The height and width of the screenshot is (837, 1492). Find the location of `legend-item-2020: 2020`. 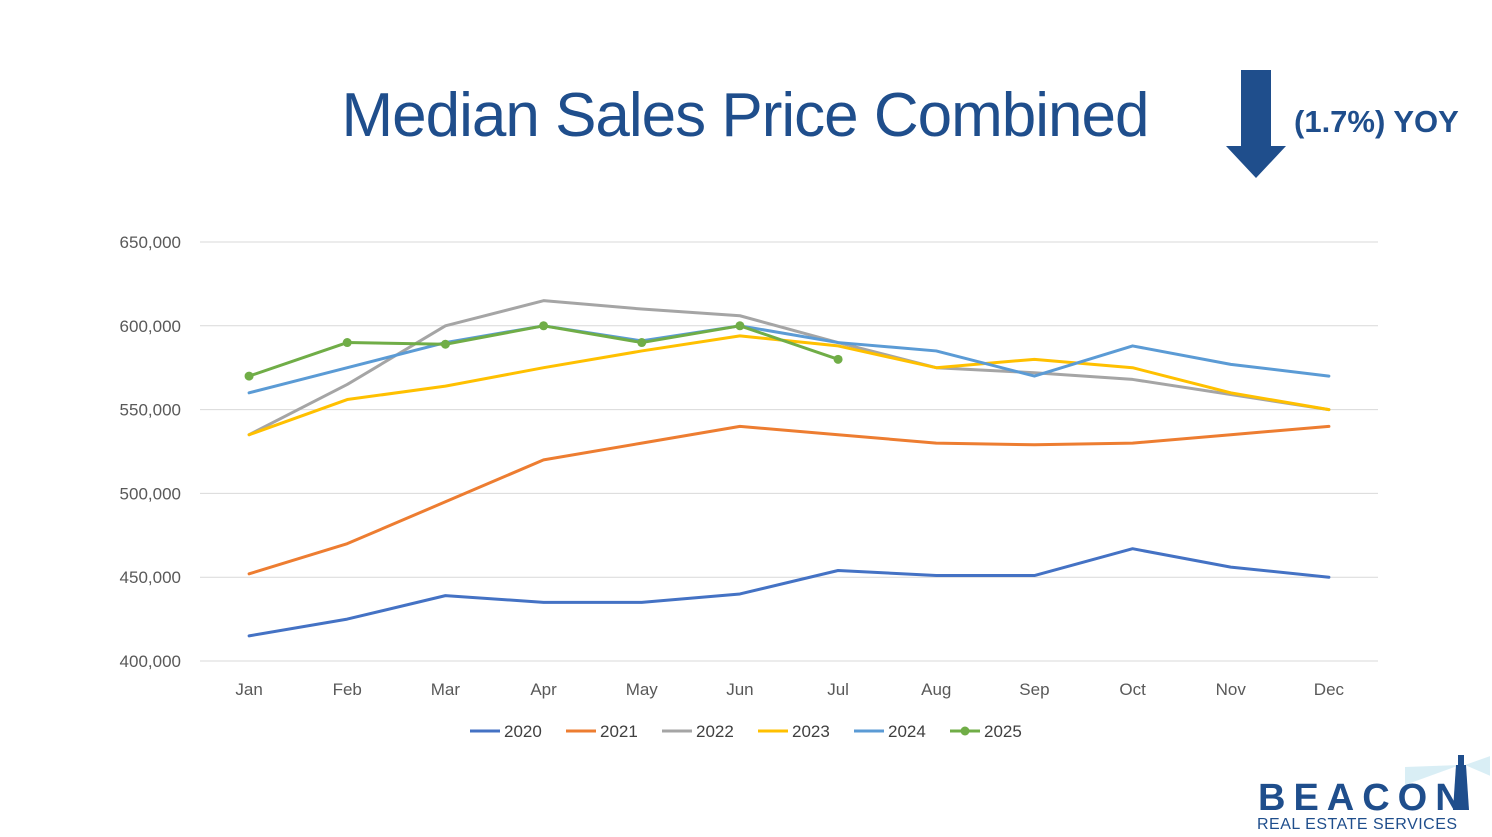

legend-item-2020: 2020 is located at coordinates (506, 731).